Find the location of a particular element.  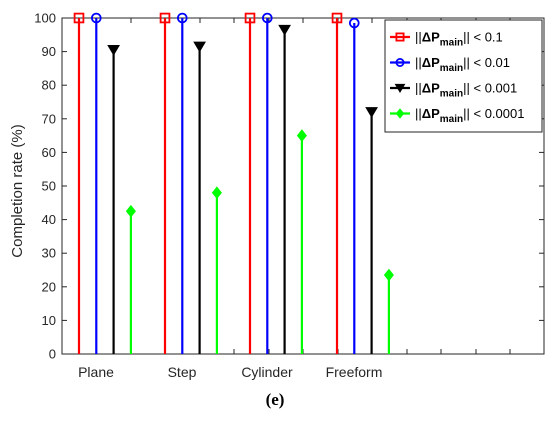

y-tick-label: 60 is located at coordinates (49, 152).